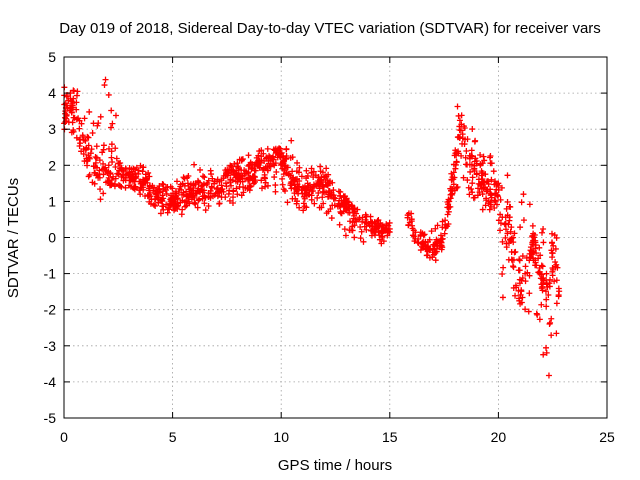 The image size is (640, 480). Describe the element at coordinates (50, 310) in the screenshot. I see `y-tick-label: -2` at that location.